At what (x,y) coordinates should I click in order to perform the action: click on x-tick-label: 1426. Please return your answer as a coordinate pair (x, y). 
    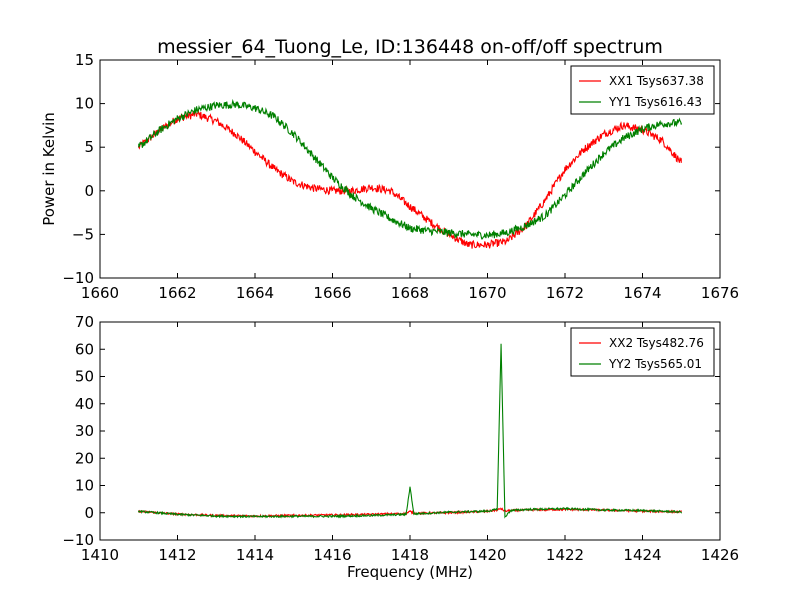
    Looking at the image, I should click on (720, 555).